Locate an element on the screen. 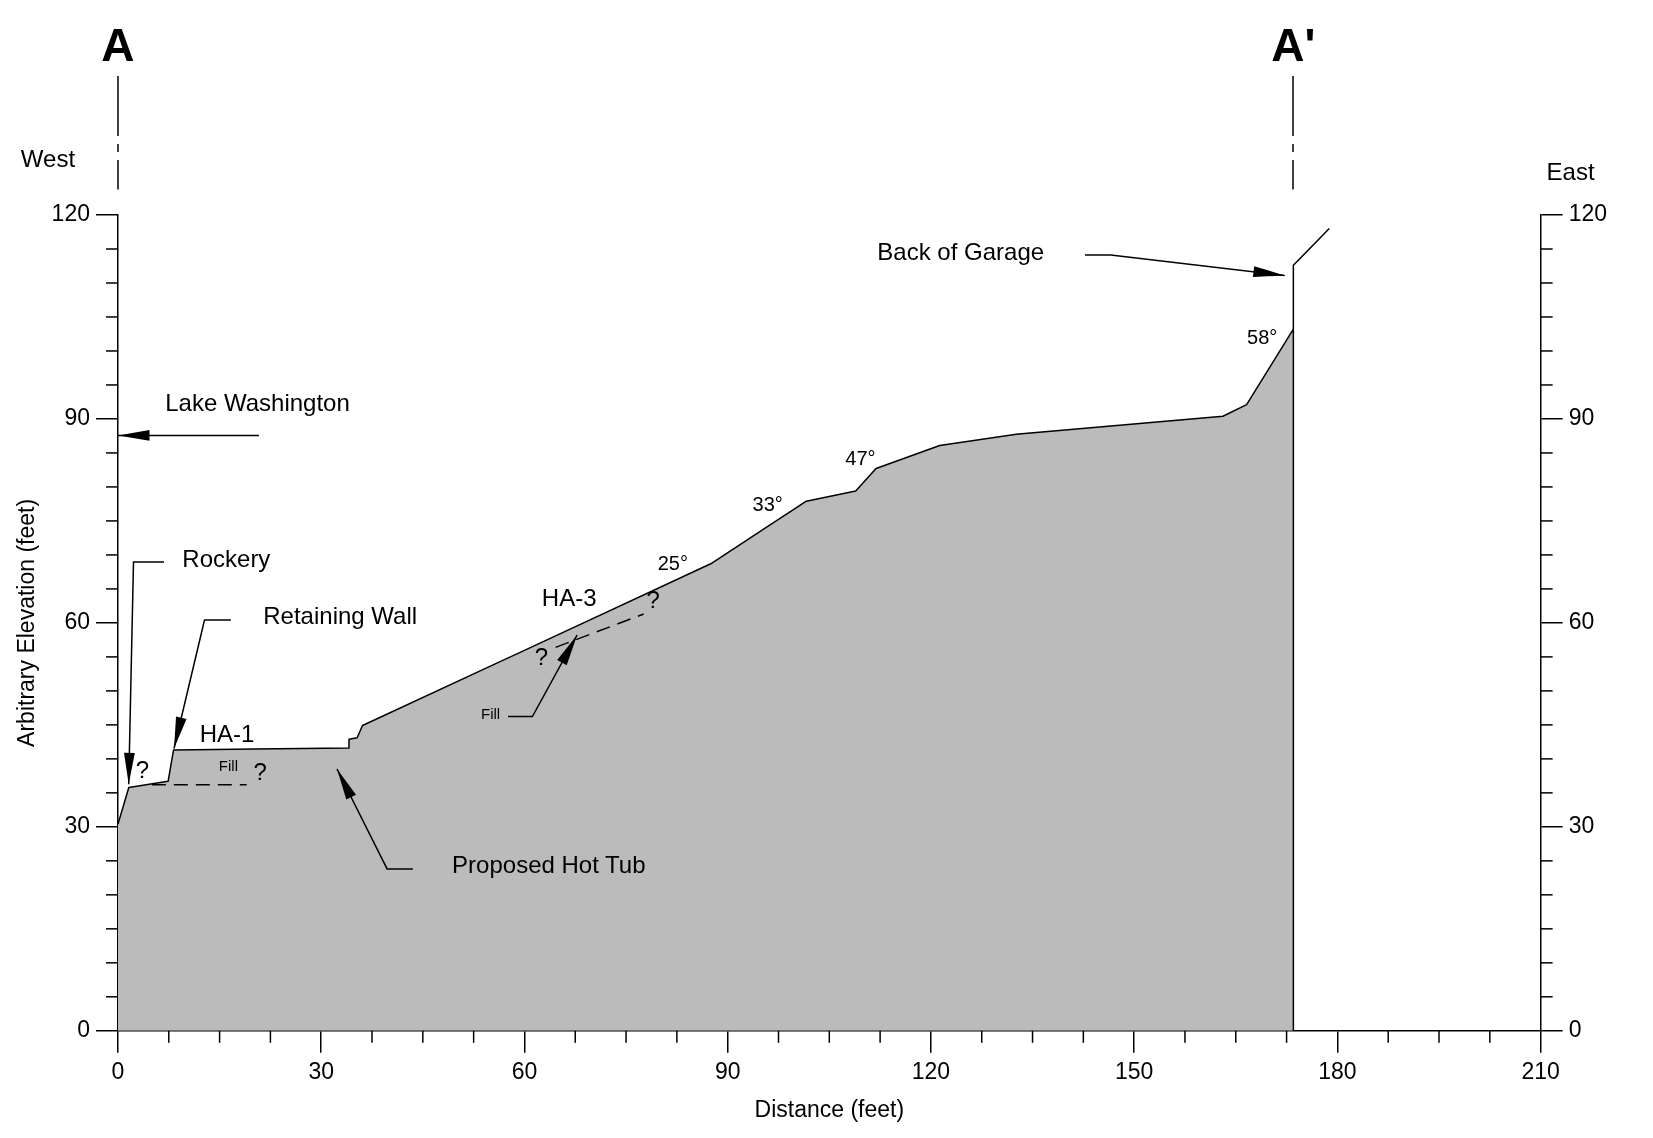 The image size is (1653, 1138). y-axis-title: Arbitrary Elevation (feet) is located at coordinates (26, 622).